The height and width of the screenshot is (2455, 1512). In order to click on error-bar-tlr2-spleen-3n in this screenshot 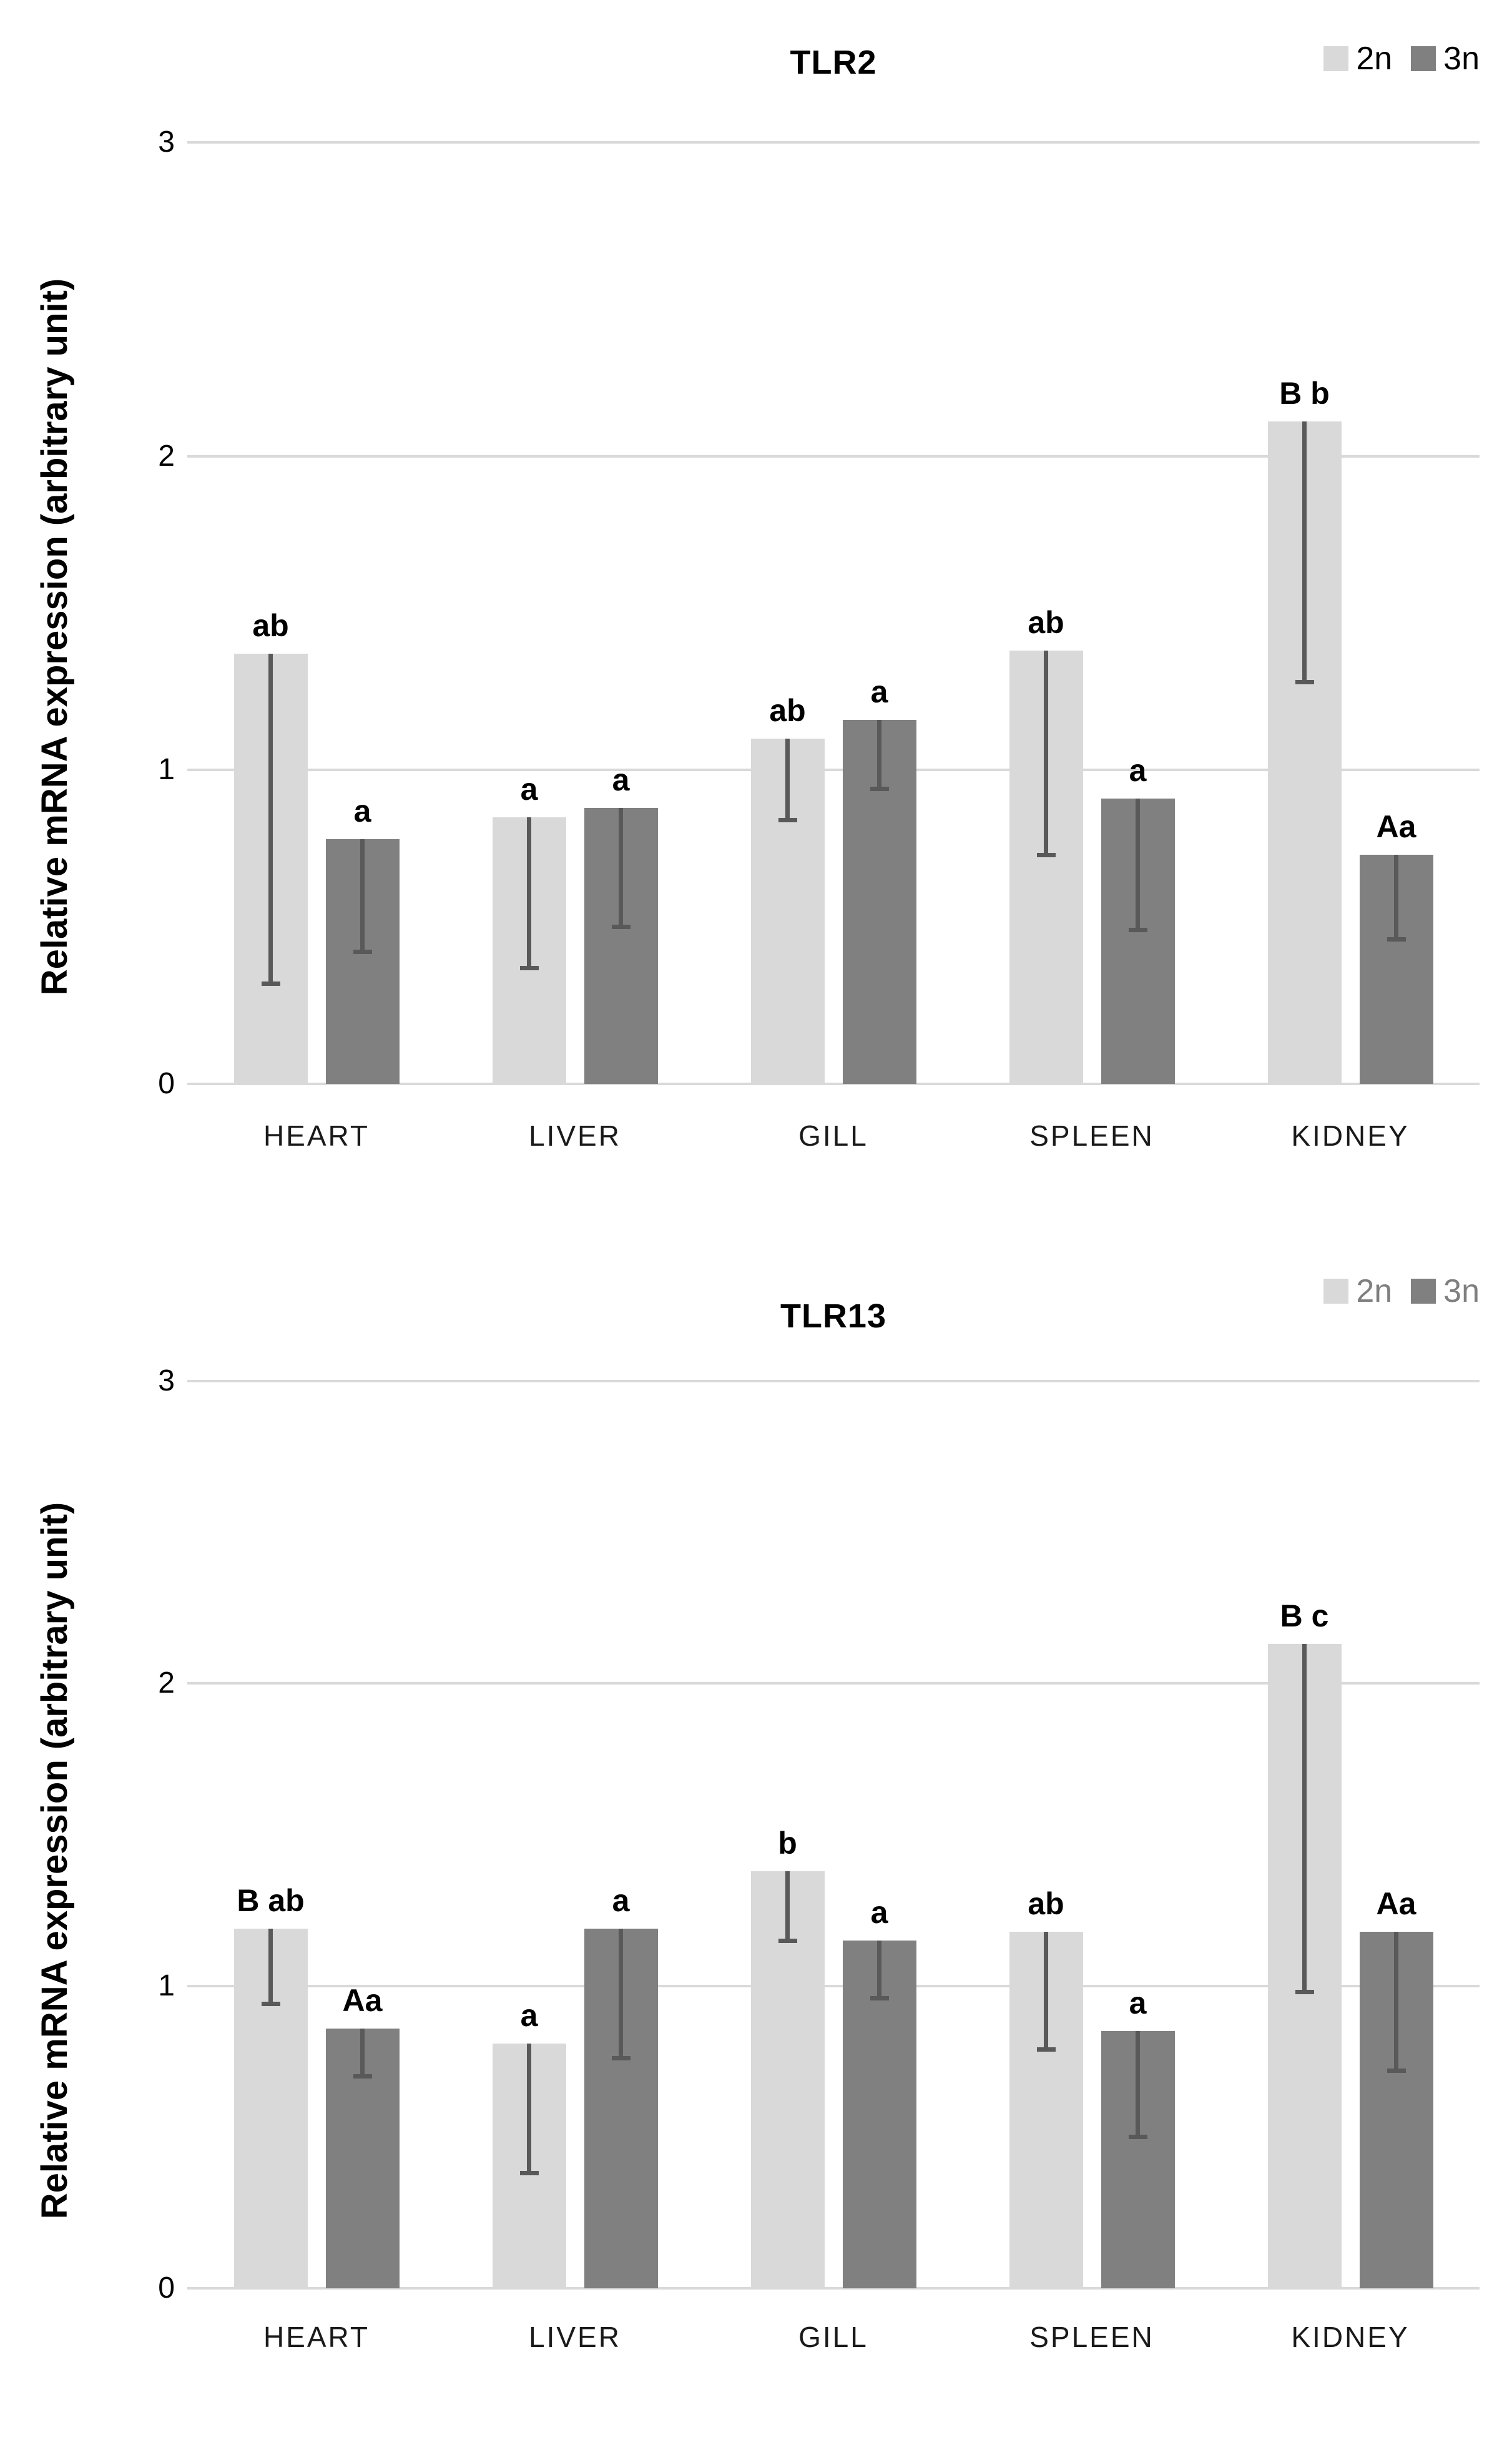, I will do `click(1138, 864)`.